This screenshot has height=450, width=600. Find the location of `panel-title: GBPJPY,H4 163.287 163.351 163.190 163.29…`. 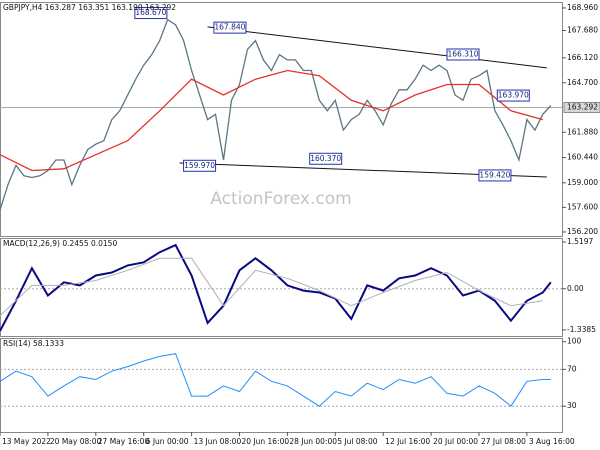

panel-title: GBPJPY,H4 163.287 163.351 163.190 163.29… is located at coordinates (89, 7).